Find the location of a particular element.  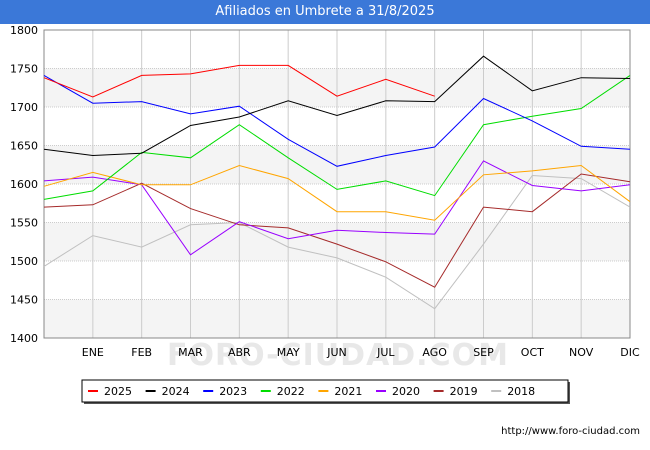

y-tick-label: 1700 is located at coordinates (24, 107).